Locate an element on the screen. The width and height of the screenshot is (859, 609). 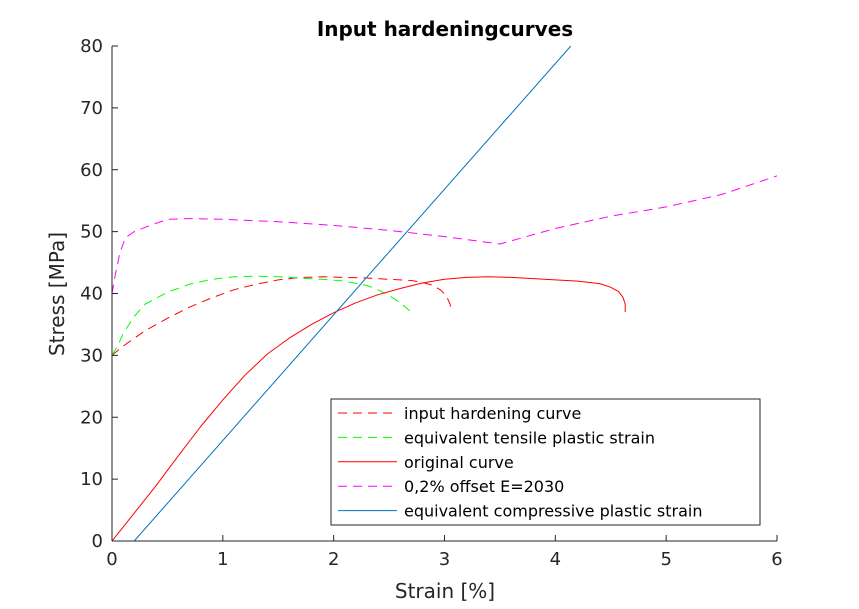
y-tick-label: 70 is located at coordinates (91, 108).